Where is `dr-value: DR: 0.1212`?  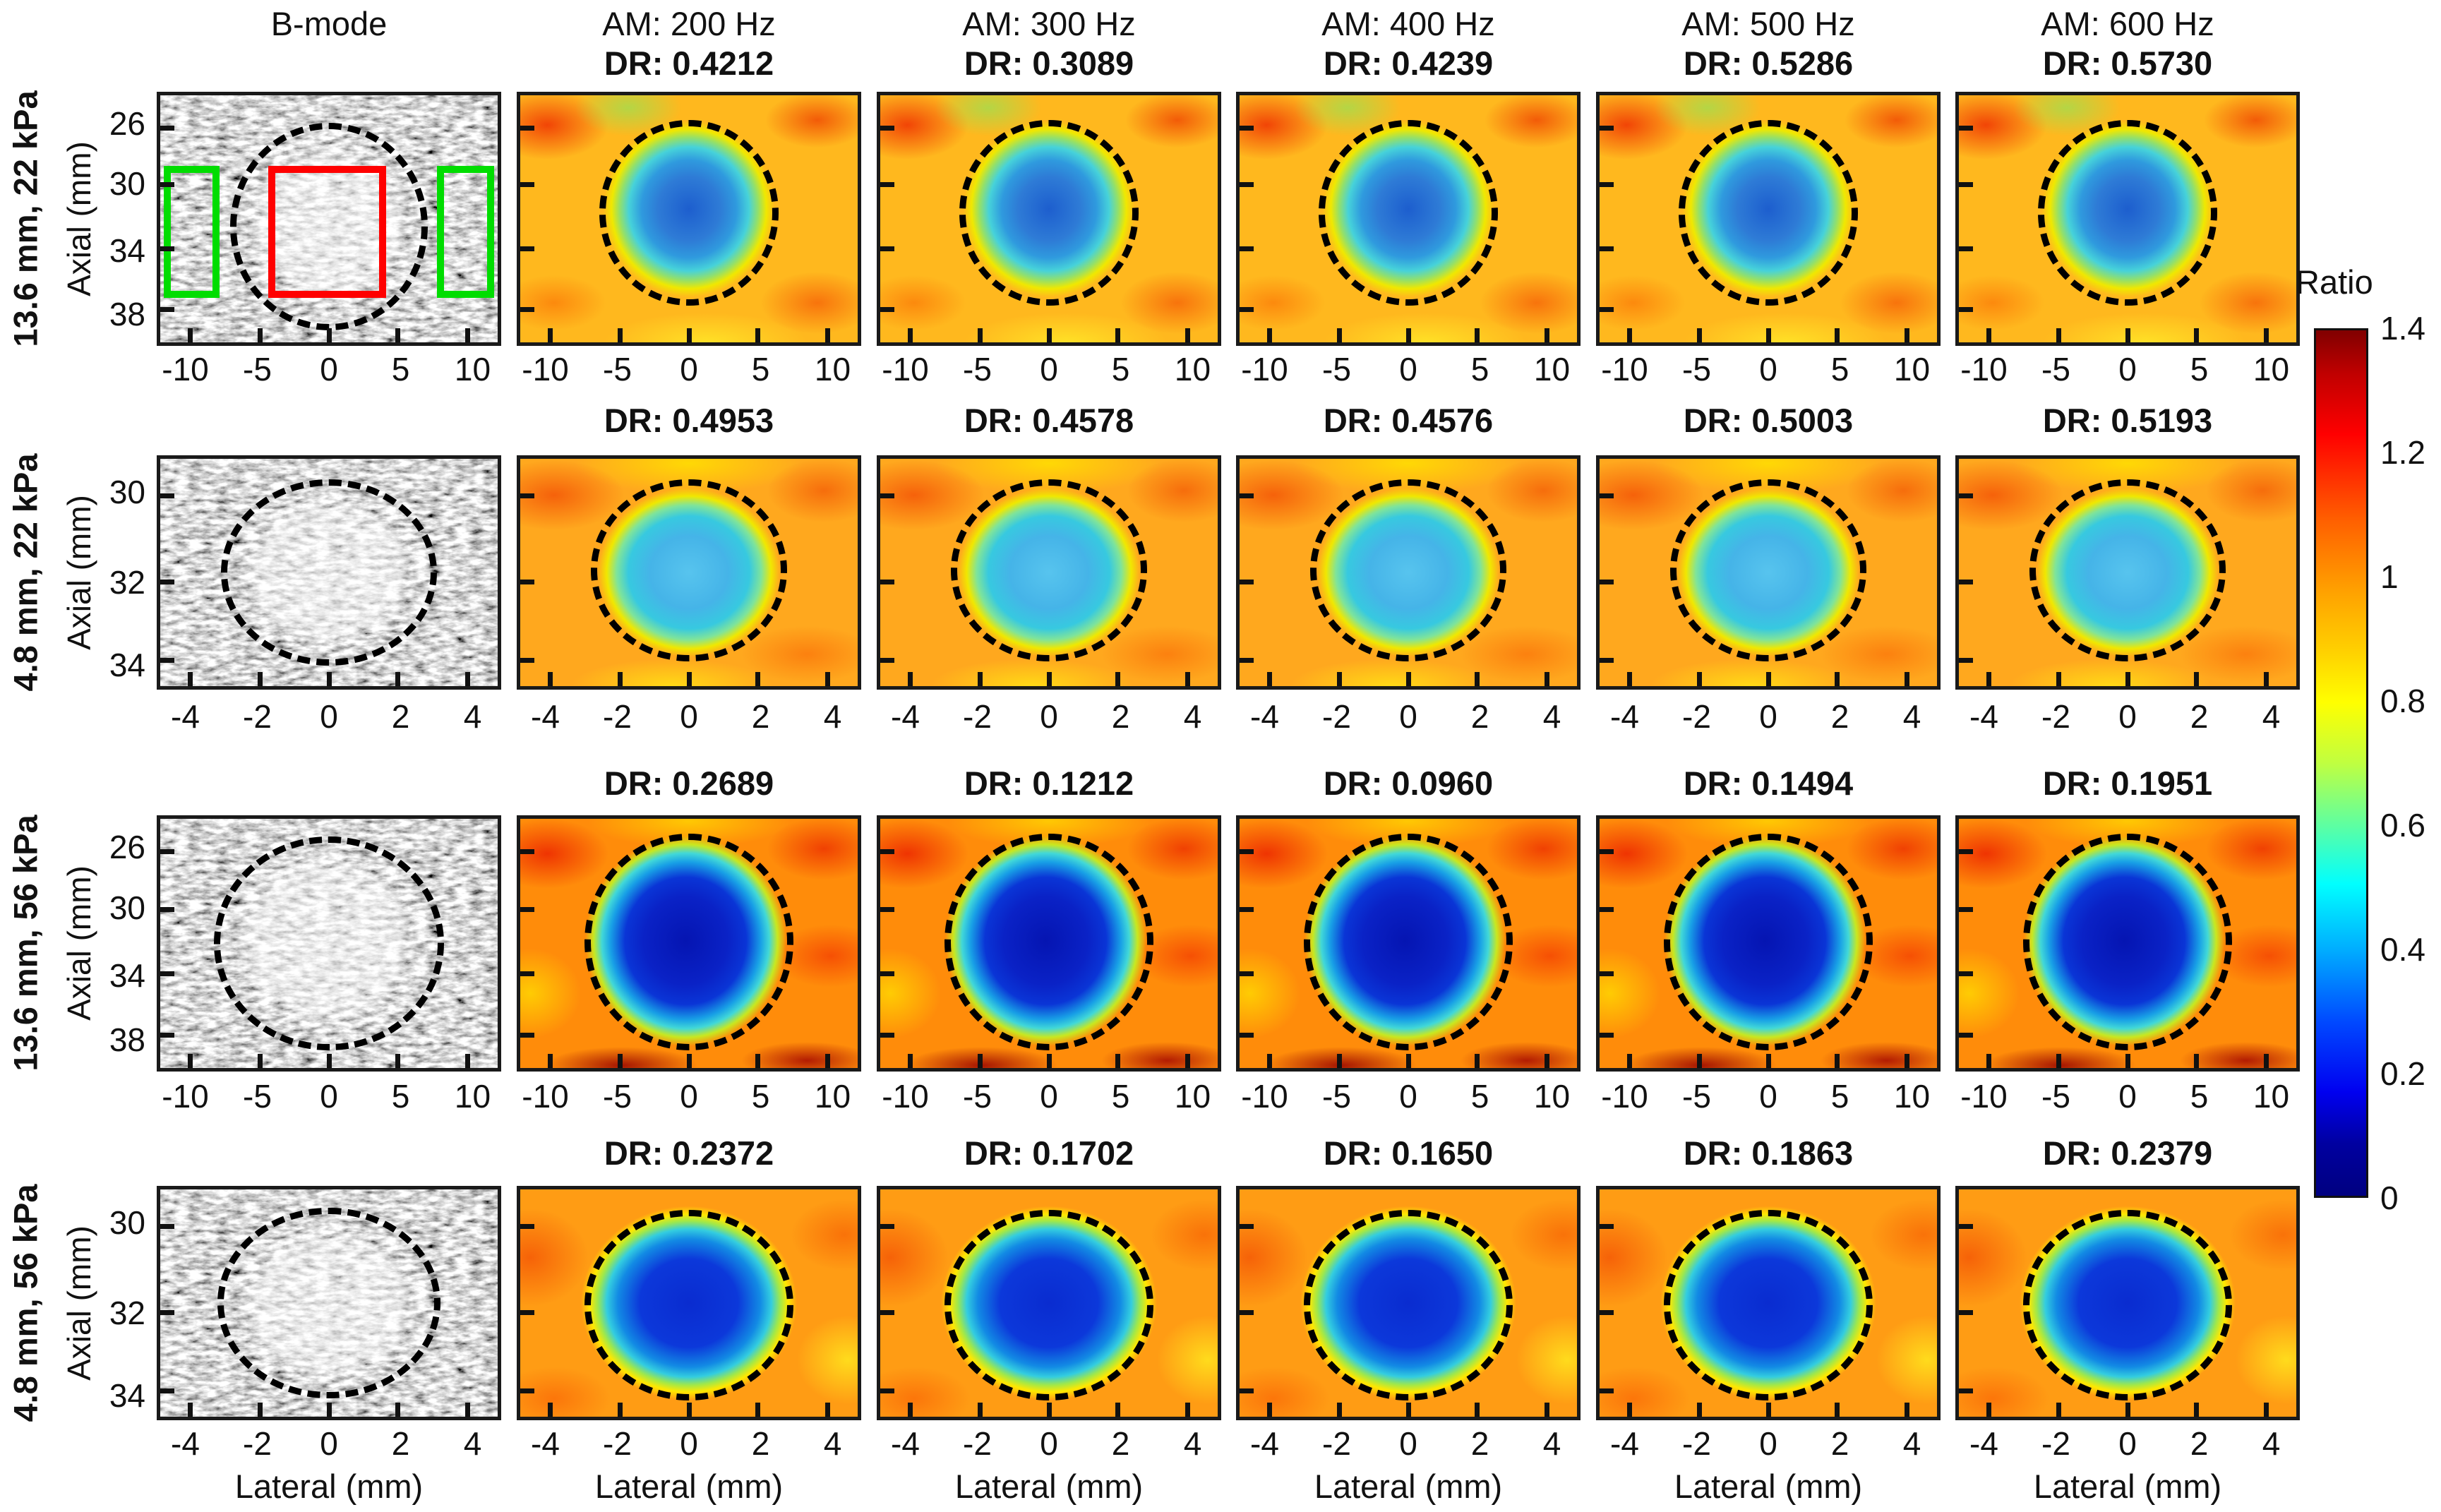
dr-value: DR: 0.1212 is located at coordinates (1049, 783).